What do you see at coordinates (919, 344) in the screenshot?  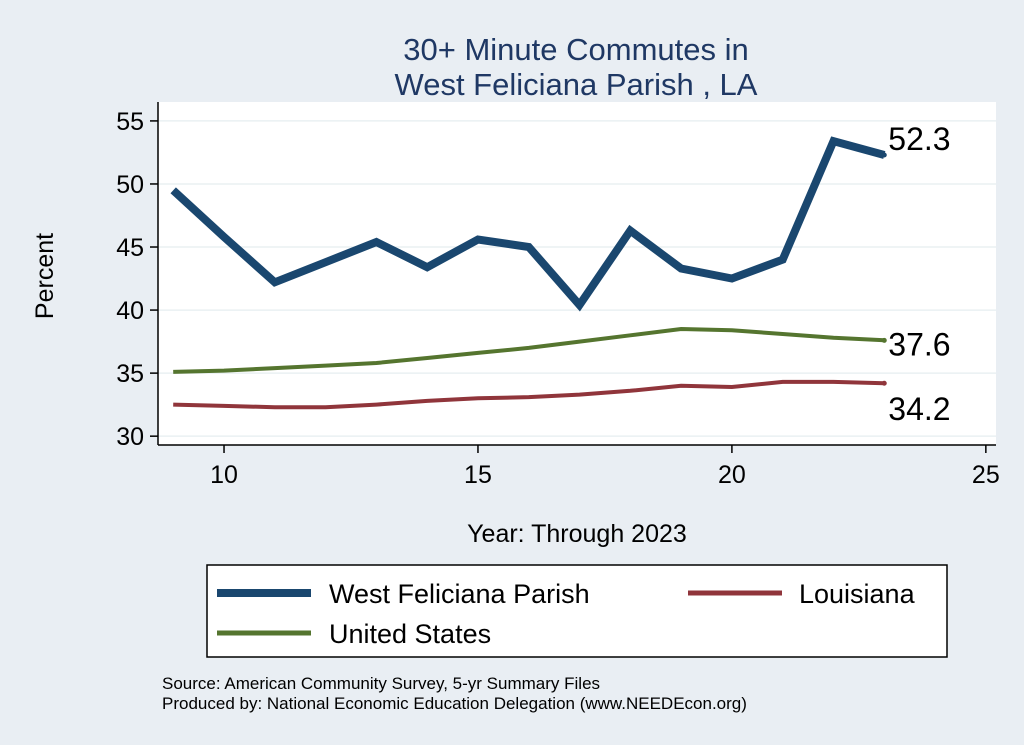 I see `end-label-united-states: 37.6` at bounding box center [919, 344].